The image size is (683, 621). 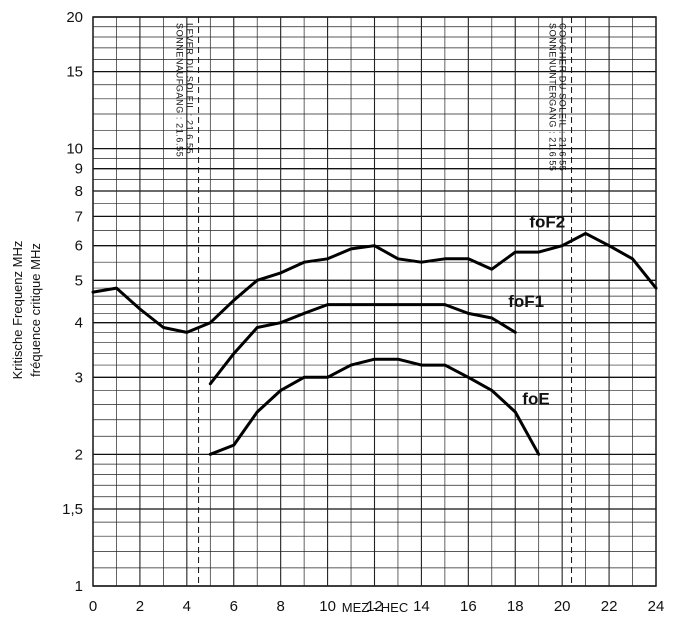 What do you see at coordinates (79, 454) in the screenshot?
I see `y-tick-label: 2` at bounding box center [79, 454].